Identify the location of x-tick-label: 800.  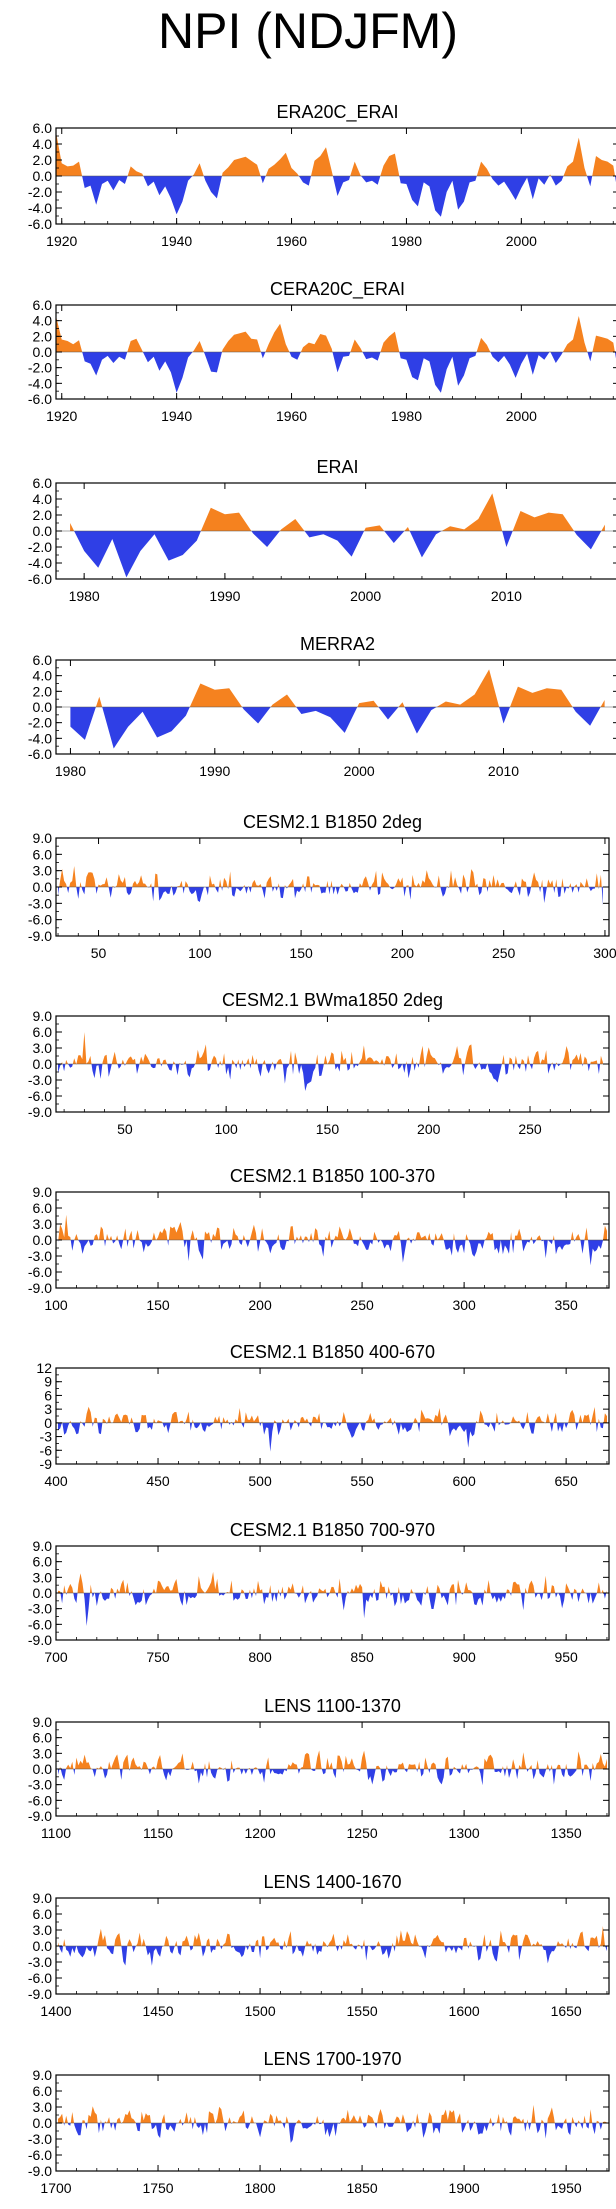
(260, 1657).